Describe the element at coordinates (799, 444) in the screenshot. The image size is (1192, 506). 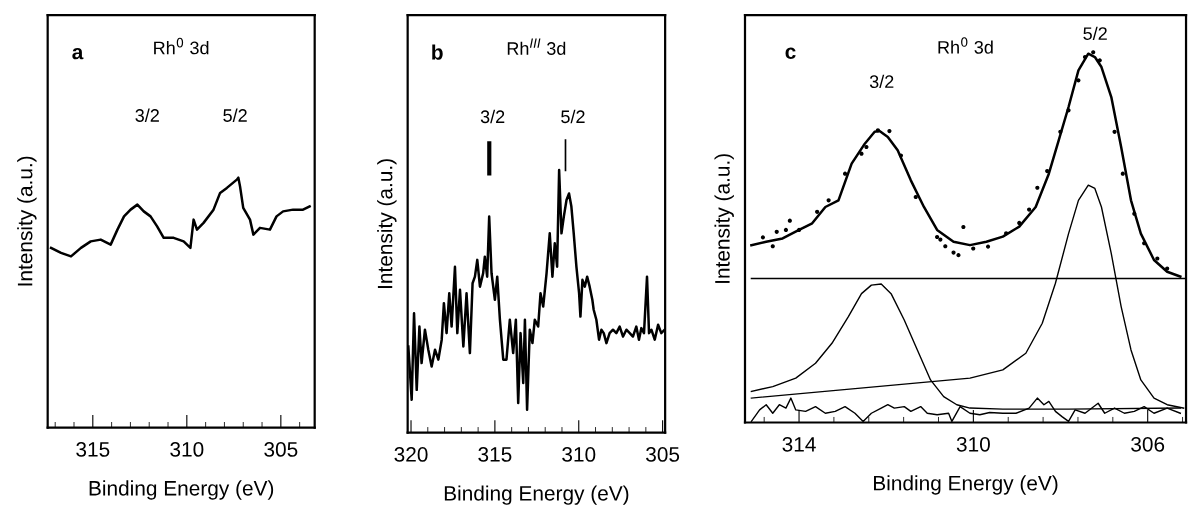
I see `x-tick-label: 314` at that location.